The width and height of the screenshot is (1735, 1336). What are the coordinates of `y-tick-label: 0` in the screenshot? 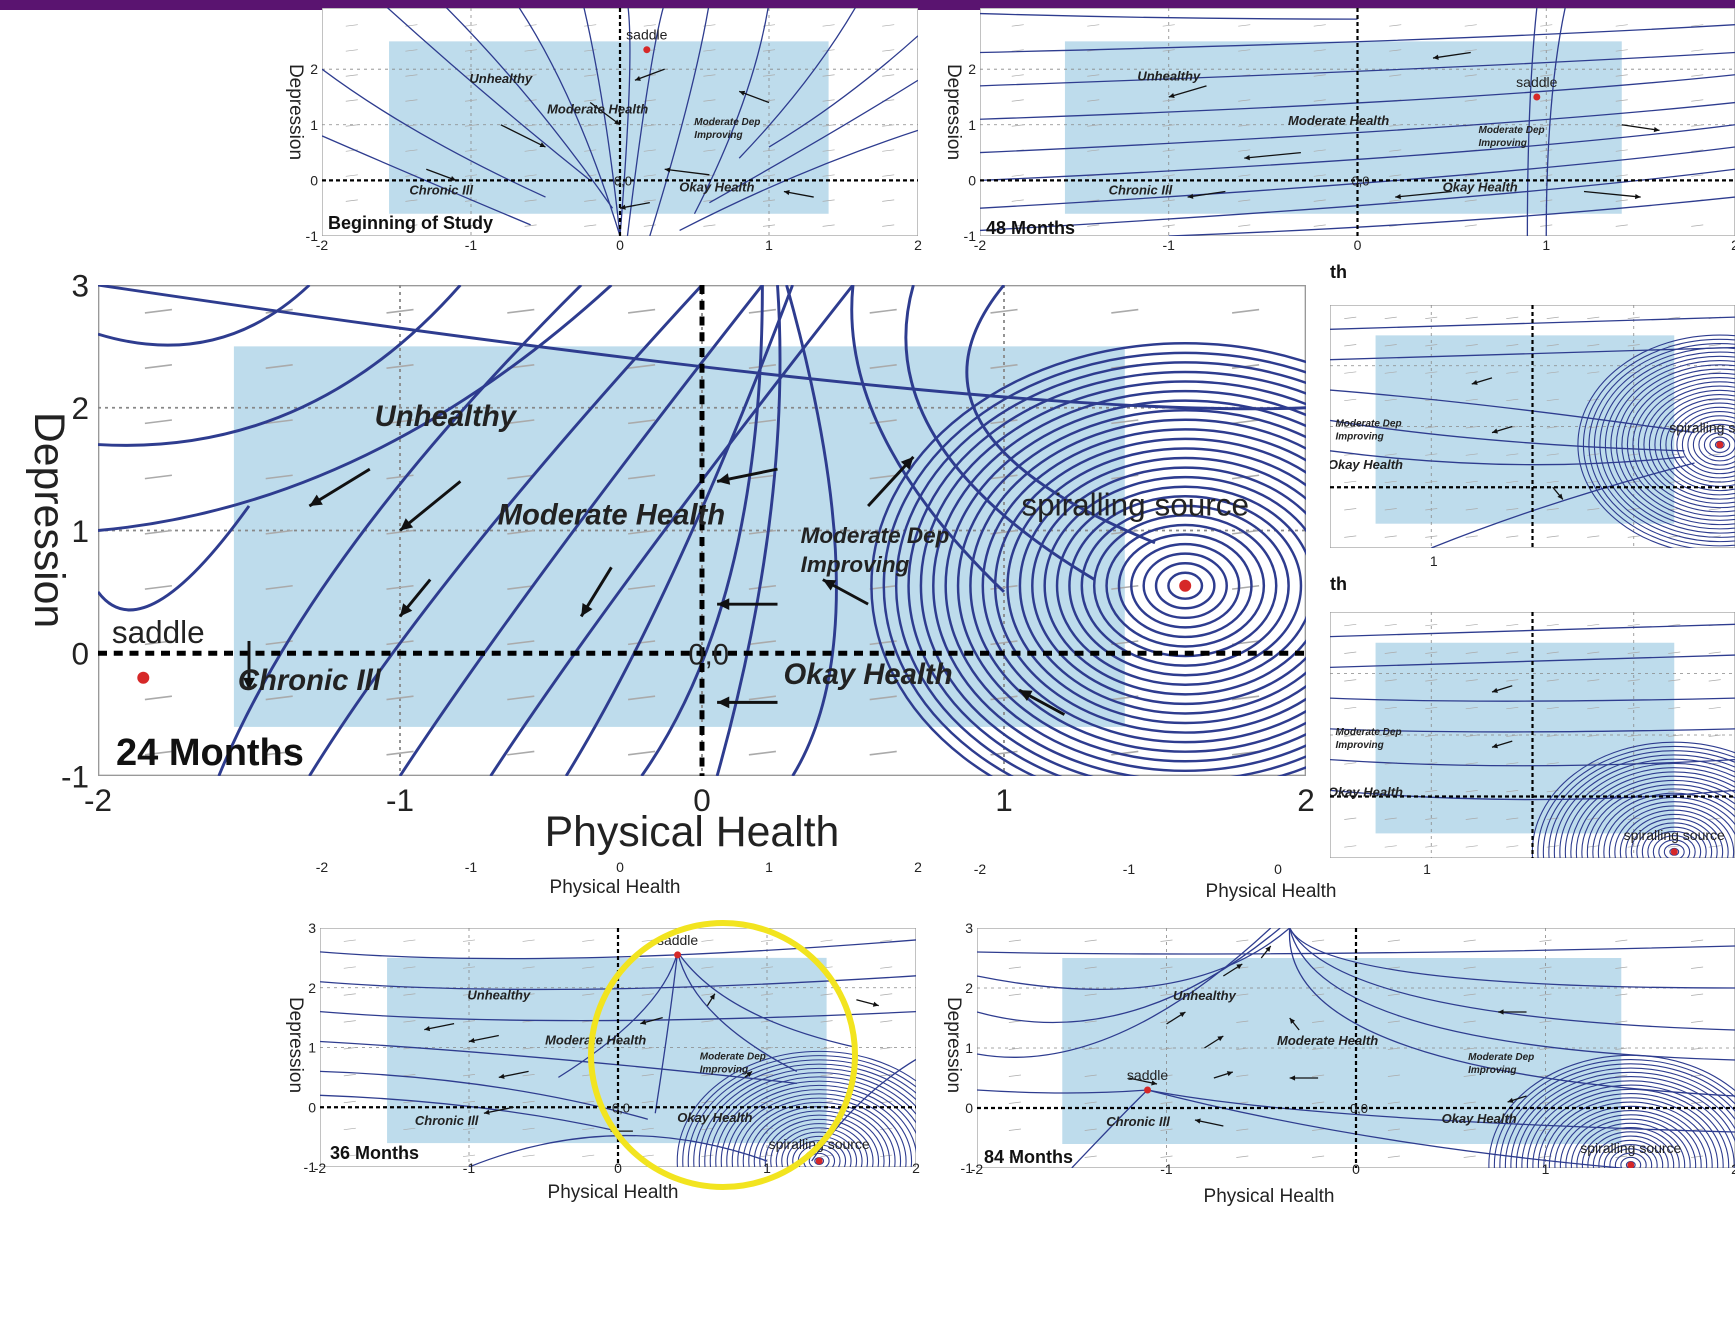 It's located at (972, 180).